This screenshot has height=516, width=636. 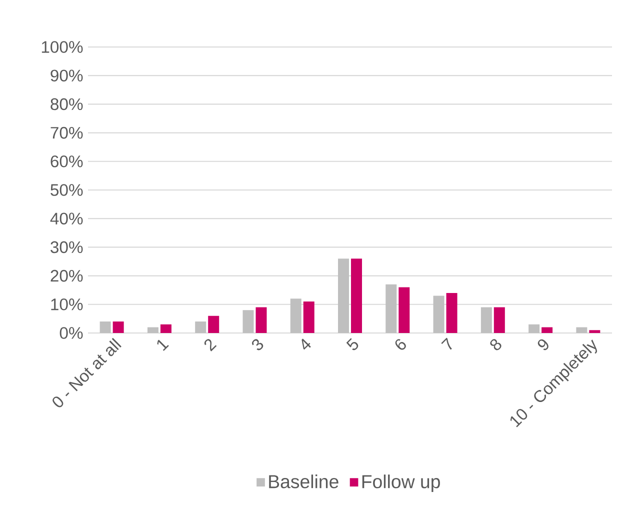 What do you see at coordinates (306, 344) in the screenshot?
I see `x-tick-label: 4` at bounding box center [306, 344].